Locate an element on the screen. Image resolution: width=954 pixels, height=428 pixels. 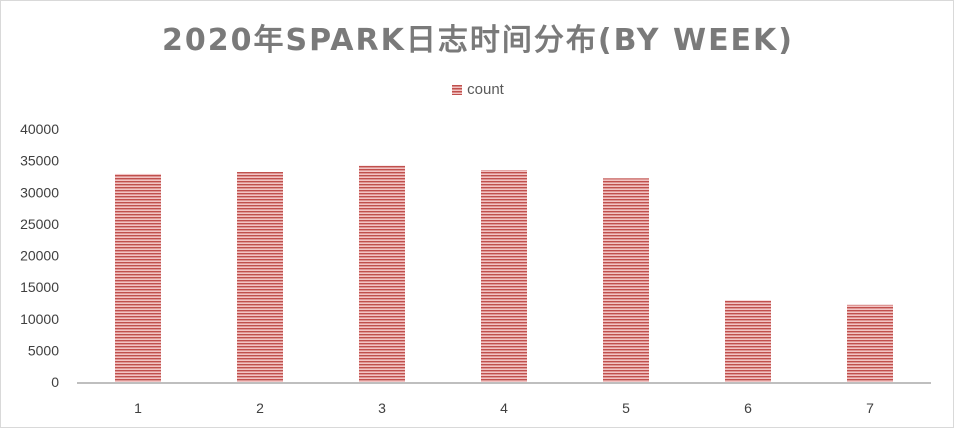
y-tick-label-20000: 20000 is located at coordinates (39, 256).